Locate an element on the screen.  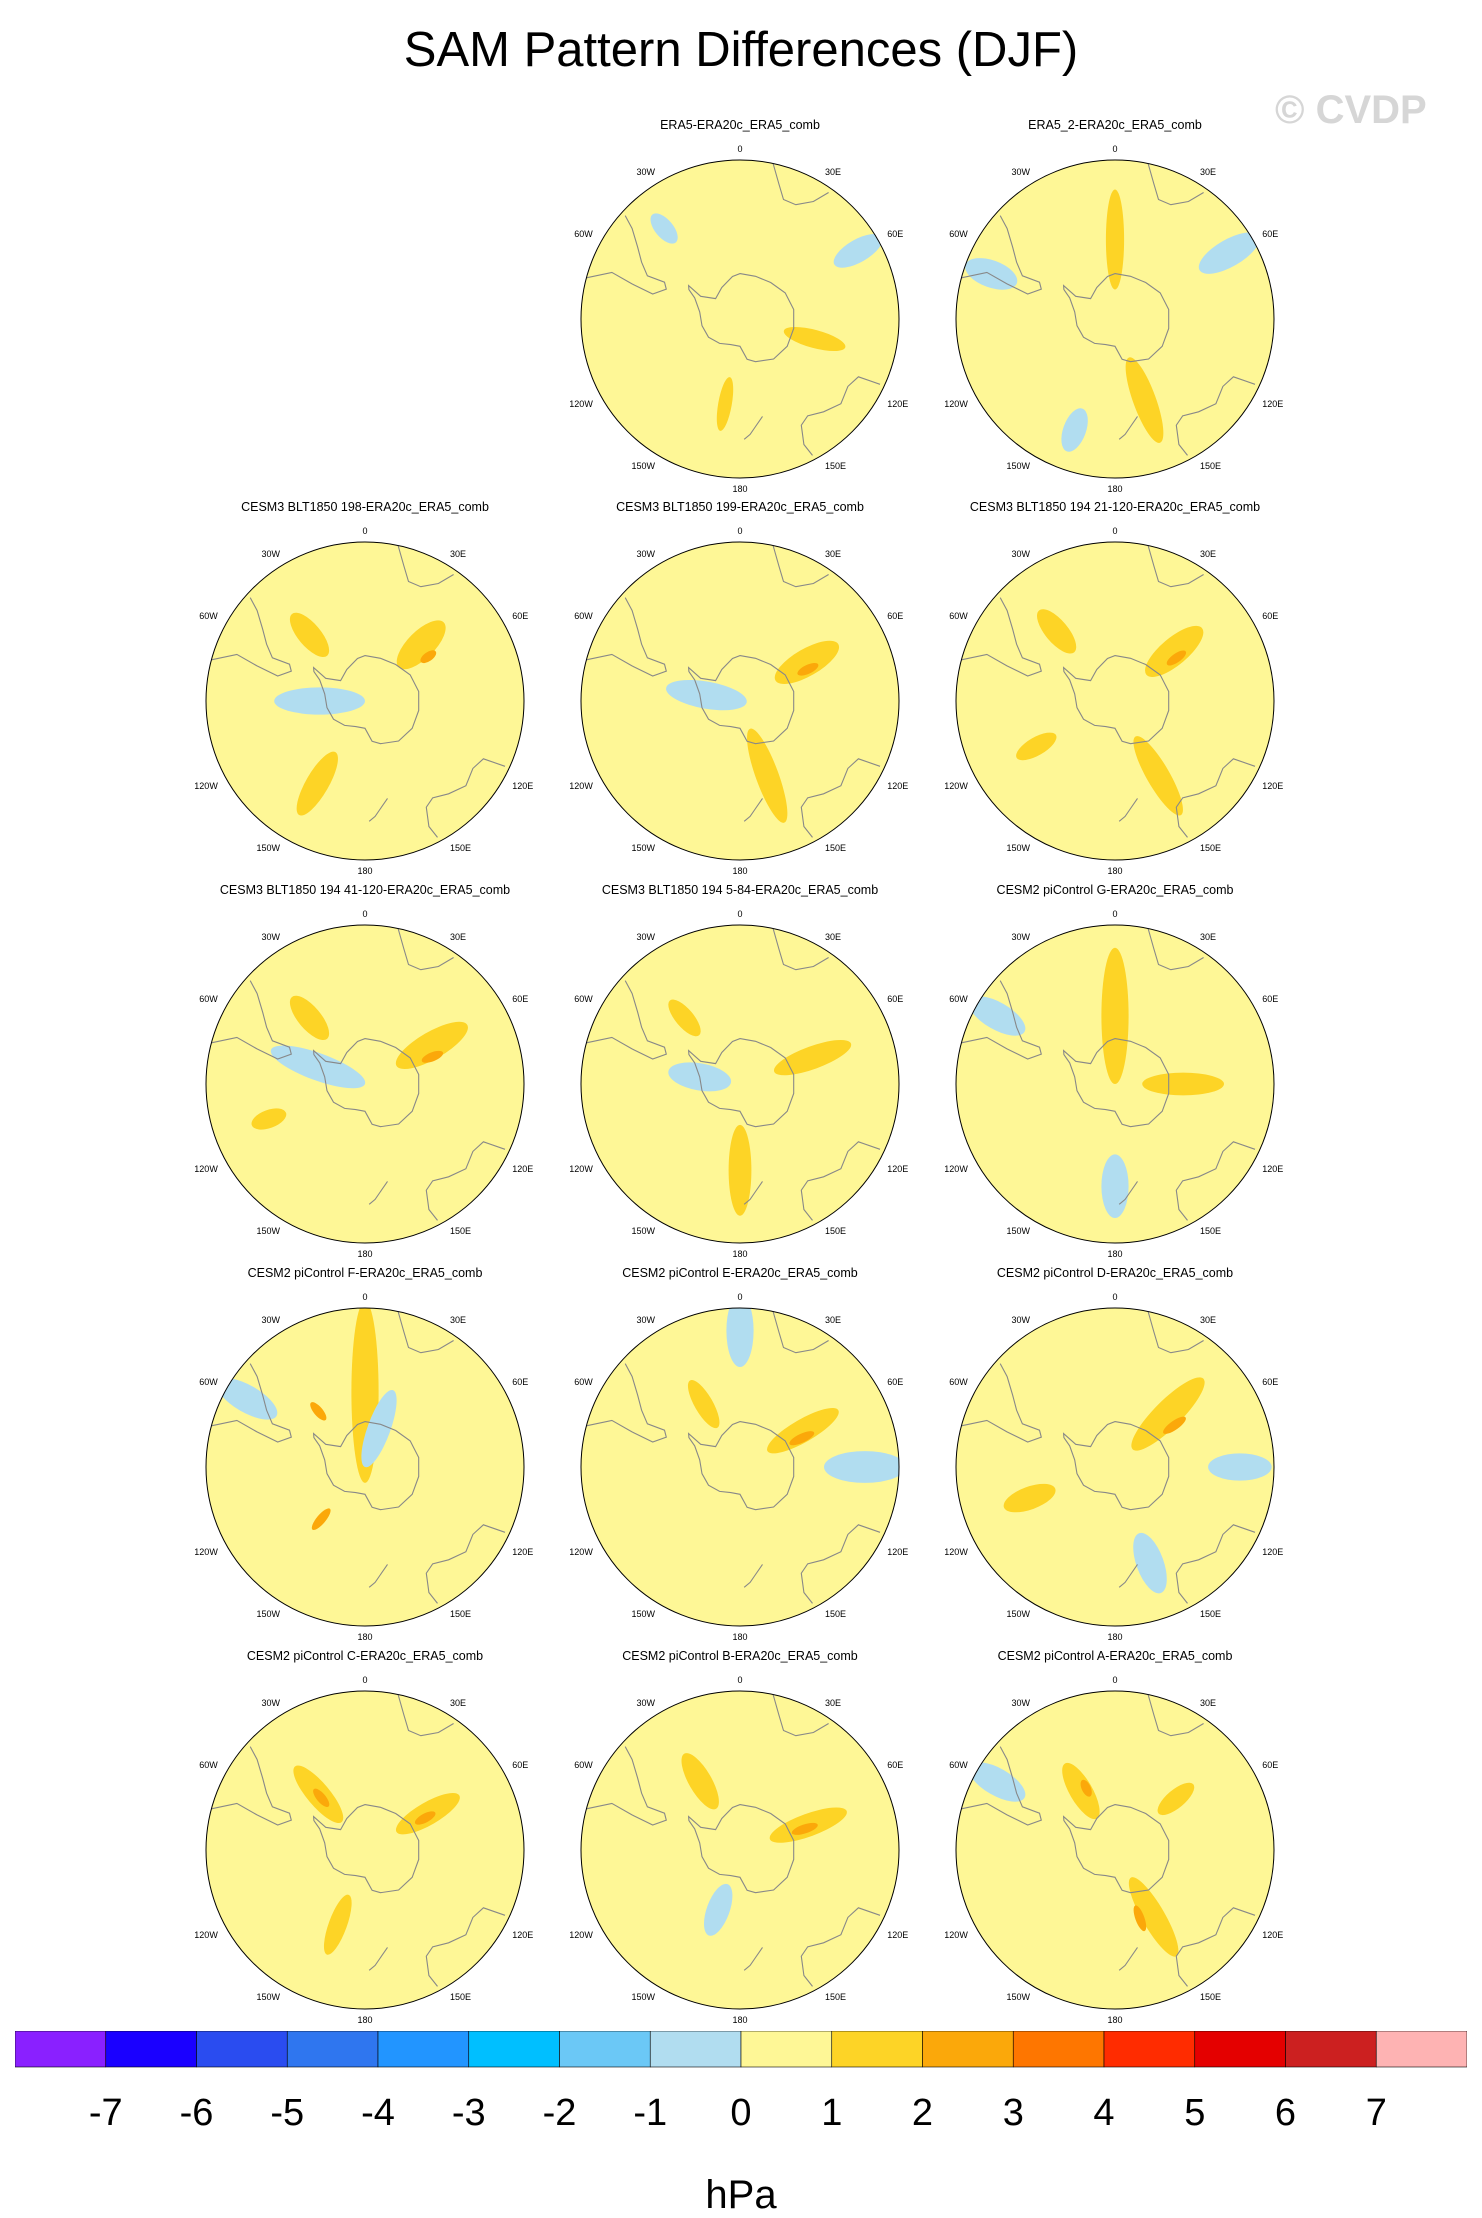
colorbar-tick-label: -7 is located at coordinates (106, 2113).